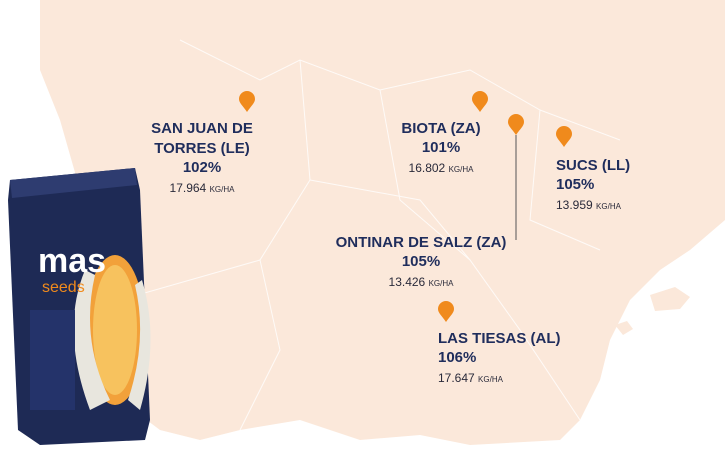  What do you see at coordinates (202, 128) in the screenshot?
I see `location-name: SAN JUAN DE` at bounding box center [202, 128].